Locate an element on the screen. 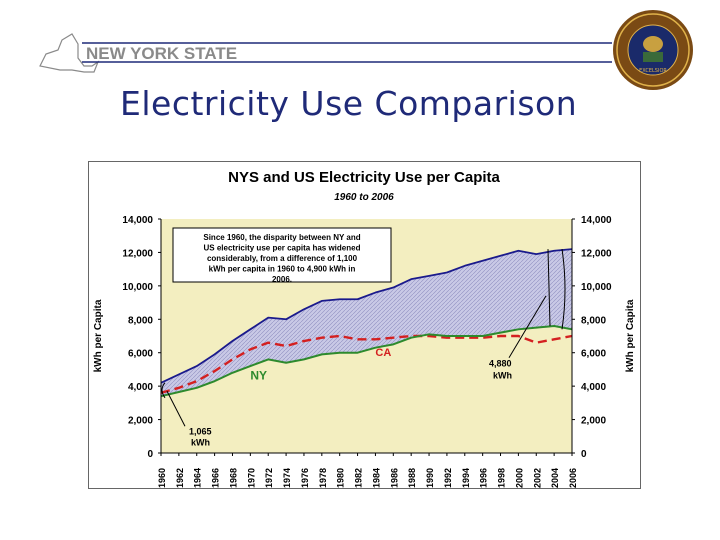  annotation-line: 2006. is located at coordinates (282, 279).